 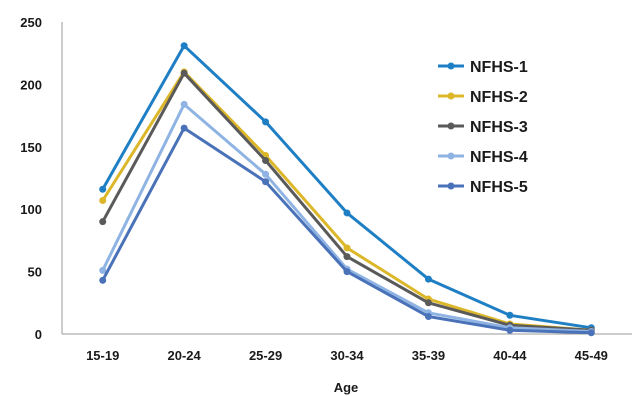 I want to click on x-tick-label: 30-34, so click(x=347, y=355).